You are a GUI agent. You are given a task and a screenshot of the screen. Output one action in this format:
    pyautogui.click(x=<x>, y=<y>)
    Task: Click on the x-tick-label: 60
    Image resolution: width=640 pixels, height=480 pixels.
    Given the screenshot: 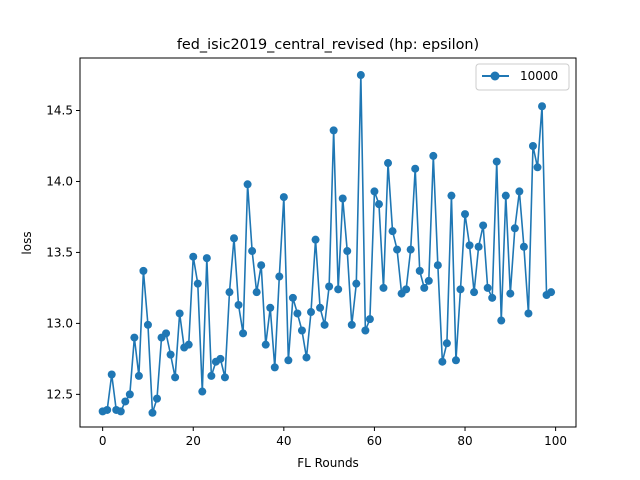 What is the action you would take?
    pyautogui.click(x=374, y=441)
    